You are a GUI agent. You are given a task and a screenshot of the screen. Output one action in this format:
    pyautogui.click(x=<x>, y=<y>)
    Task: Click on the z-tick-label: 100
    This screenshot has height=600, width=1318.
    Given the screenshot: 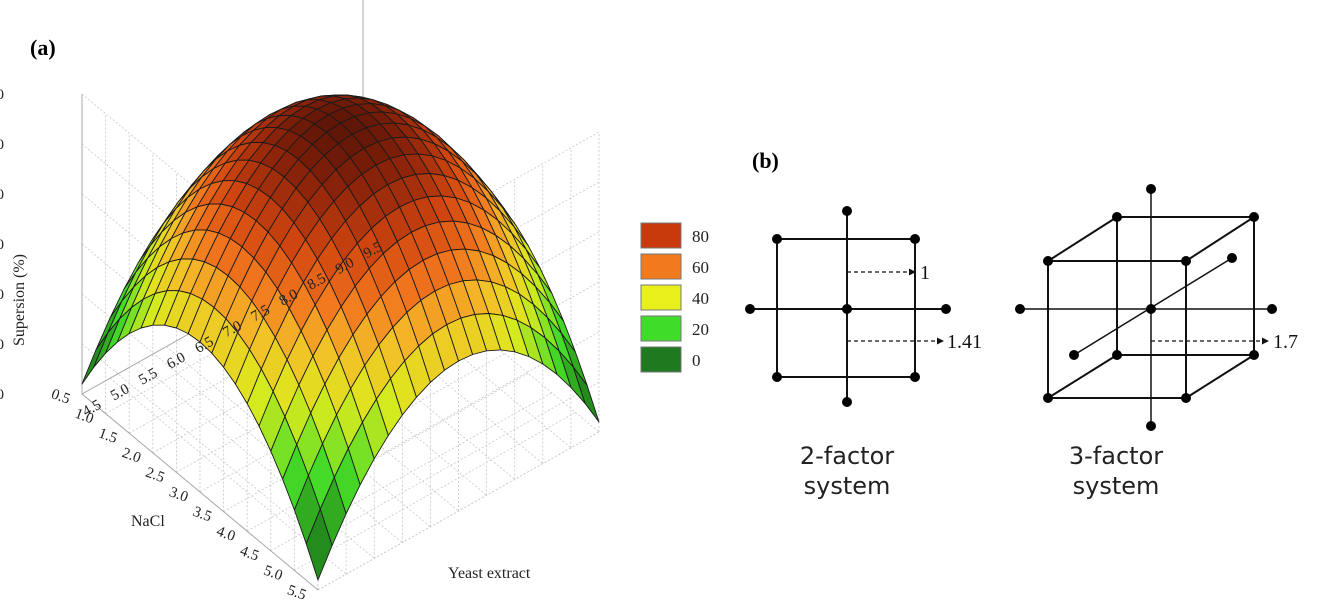 What is the action you would take?
    pyautogui.click(x=2, y=95)
    